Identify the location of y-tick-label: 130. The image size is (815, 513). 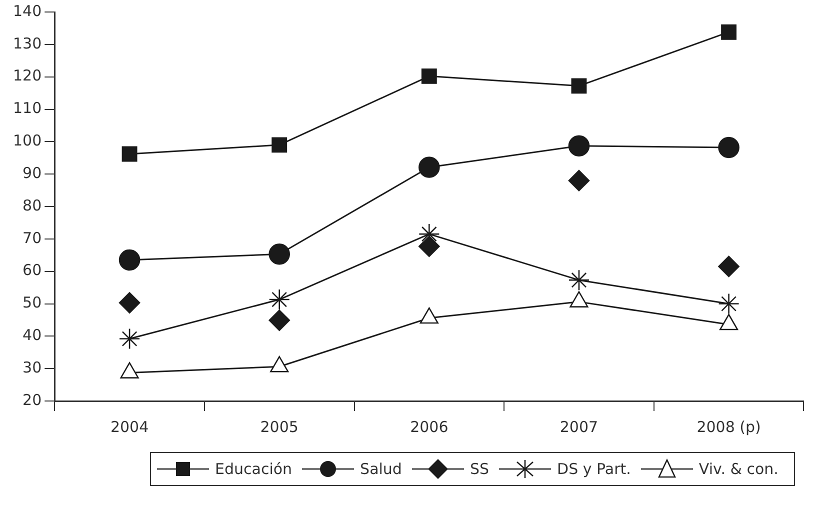
(27, 43).